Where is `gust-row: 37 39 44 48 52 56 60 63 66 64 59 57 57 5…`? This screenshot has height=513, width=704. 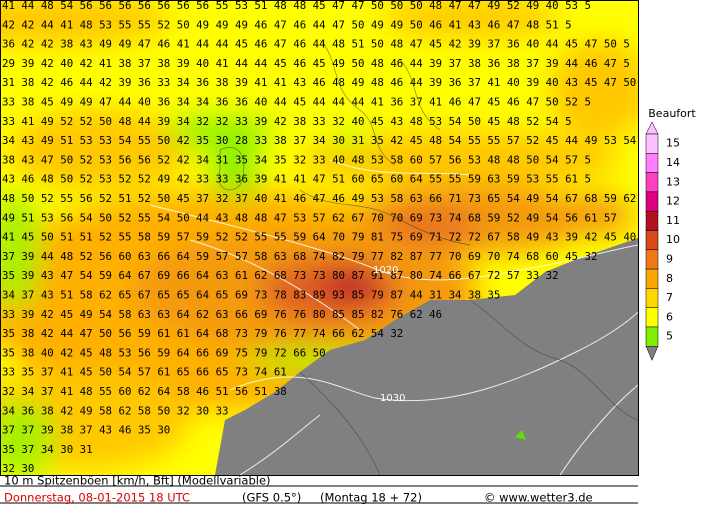 gust-row: 37 39 44 48 52 56 60 63 66 64 59 57 57 5… is located at coordinates (299, 256).